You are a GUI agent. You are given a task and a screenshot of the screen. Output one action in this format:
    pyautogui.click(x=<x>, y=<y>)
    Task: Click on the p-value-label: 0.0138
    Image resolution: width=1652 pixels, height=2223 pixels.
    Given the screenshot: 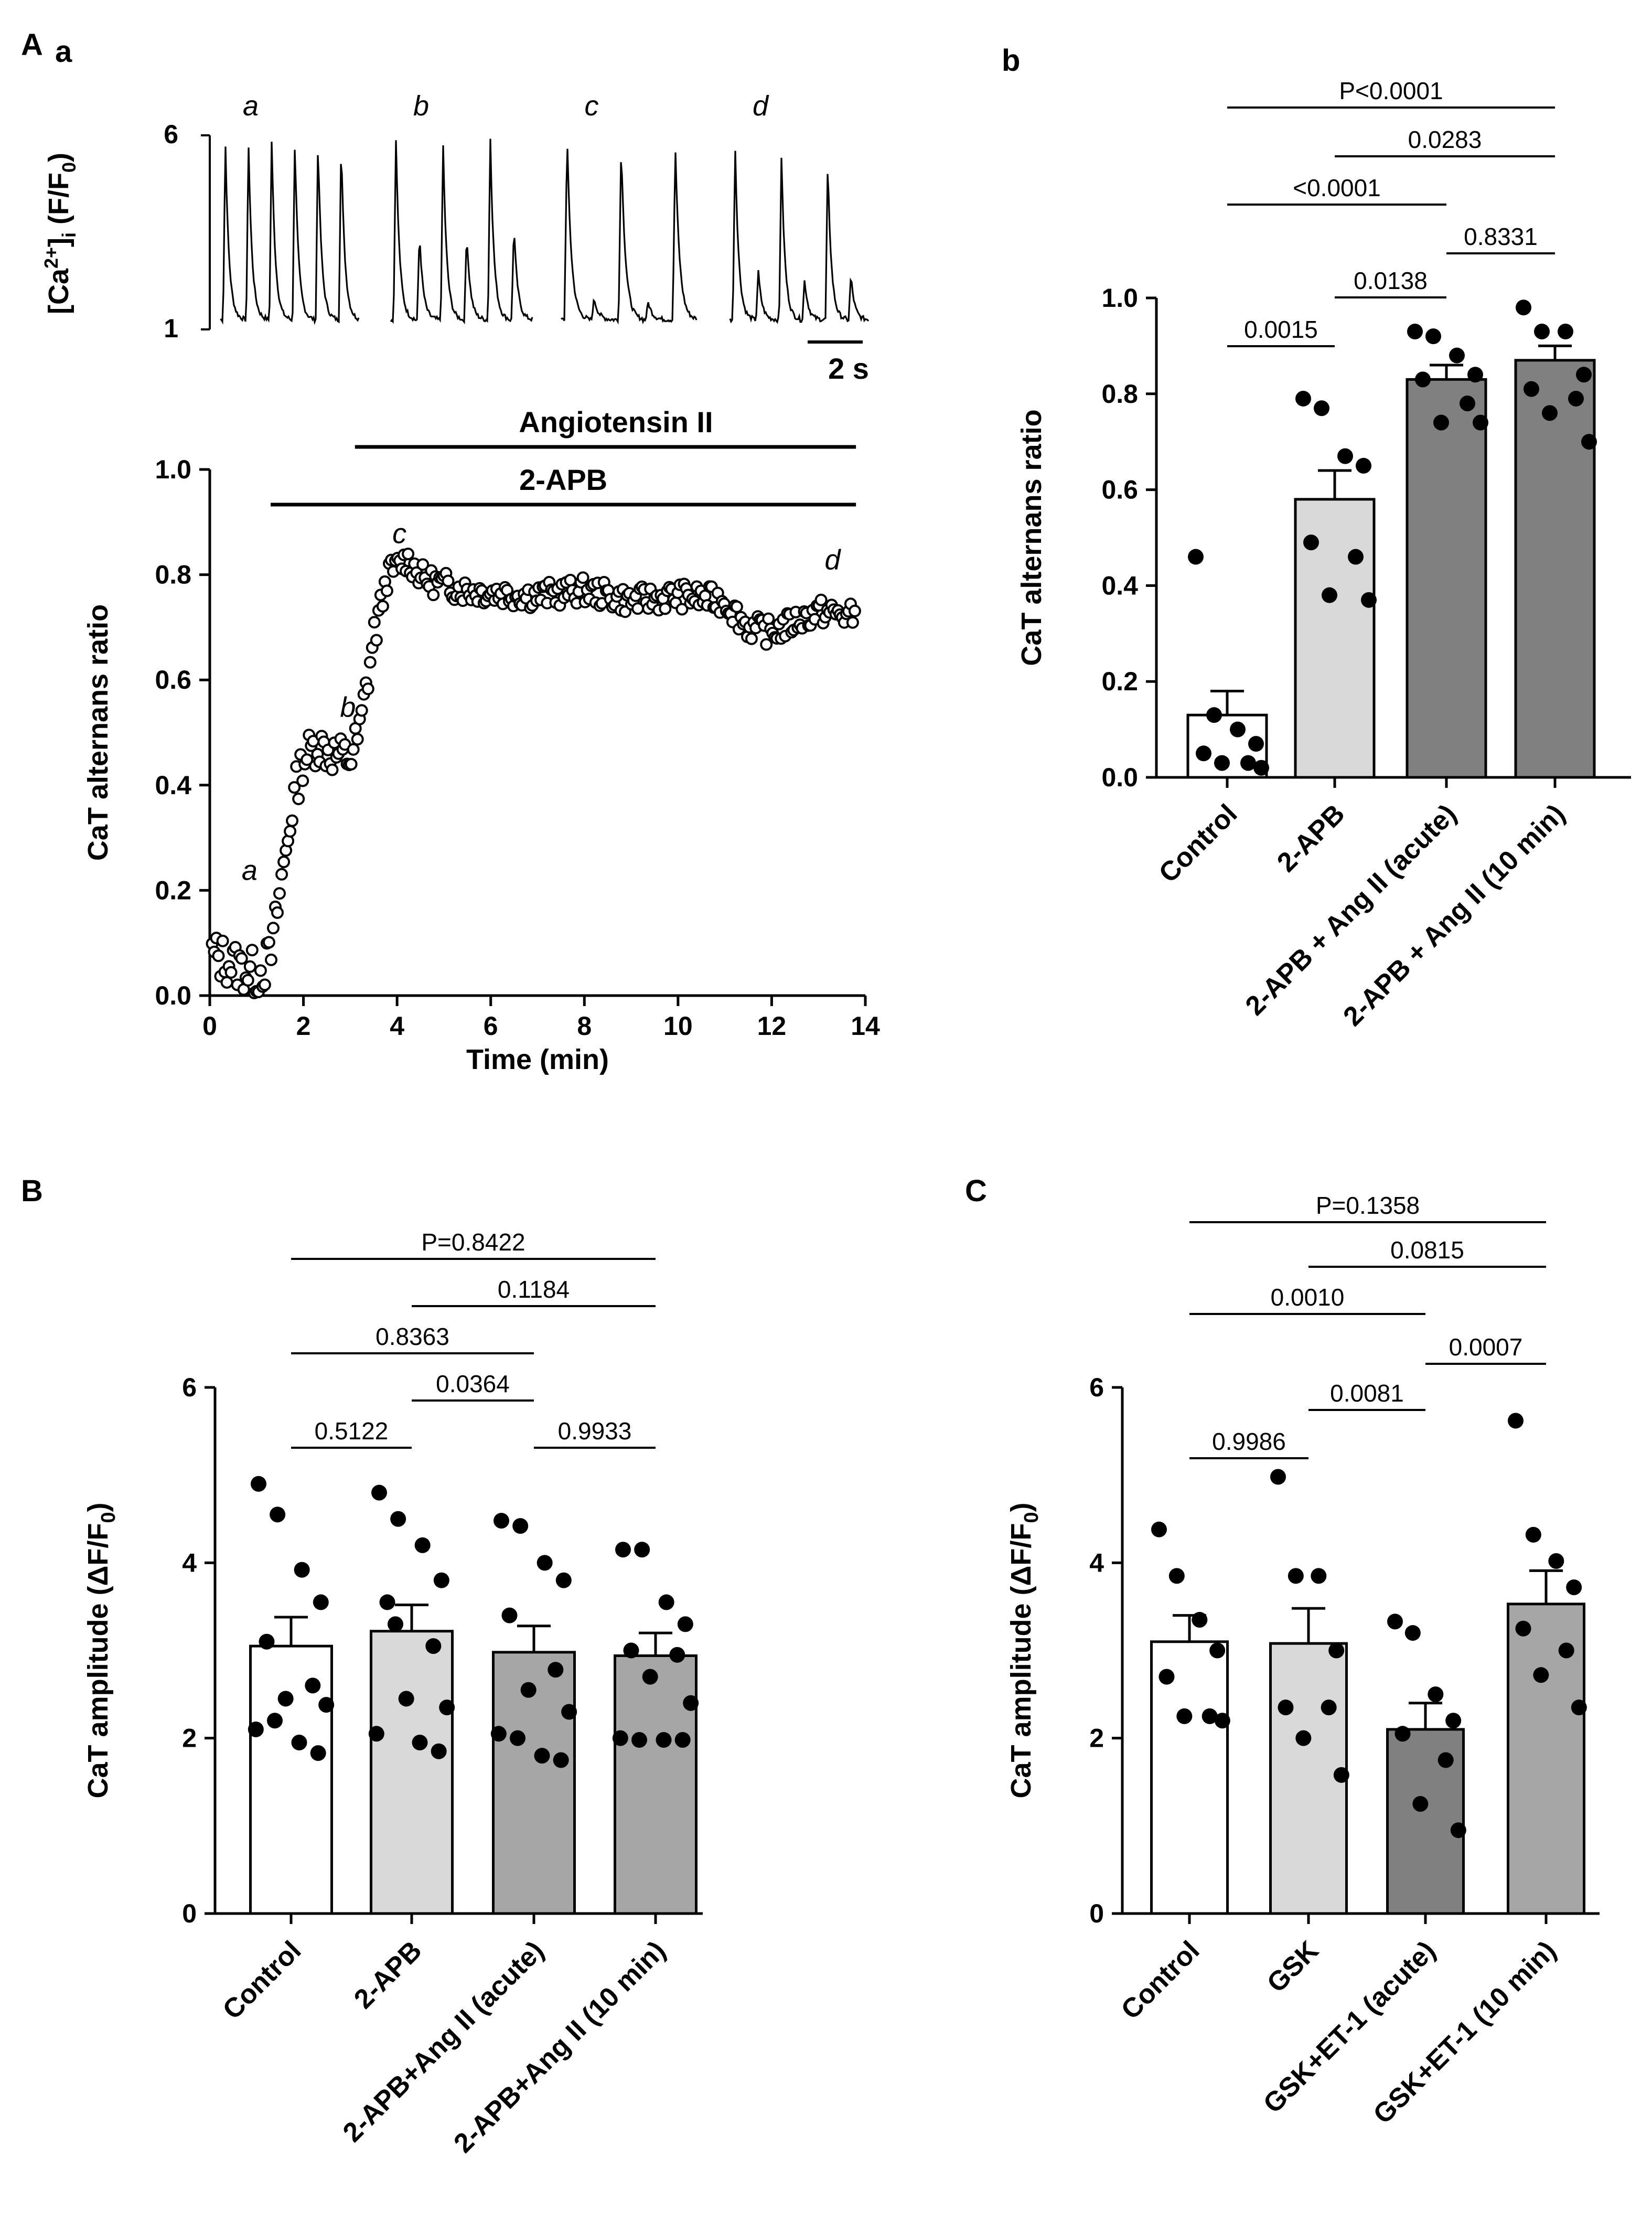 What is the action you would take?
    pyautogui.click(x=1391, y=280)
    